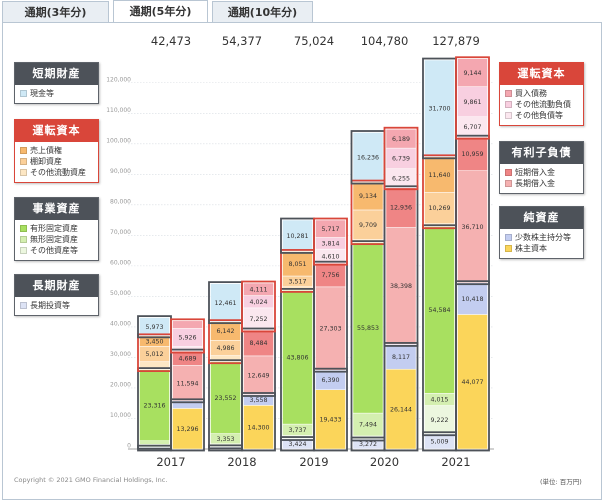 The height and width of the screenshot is (502, 604). What do you see at coordinates (258, 319) in the screenshot?
I see `data-label: 7,252` at bounding box center [258, 319].